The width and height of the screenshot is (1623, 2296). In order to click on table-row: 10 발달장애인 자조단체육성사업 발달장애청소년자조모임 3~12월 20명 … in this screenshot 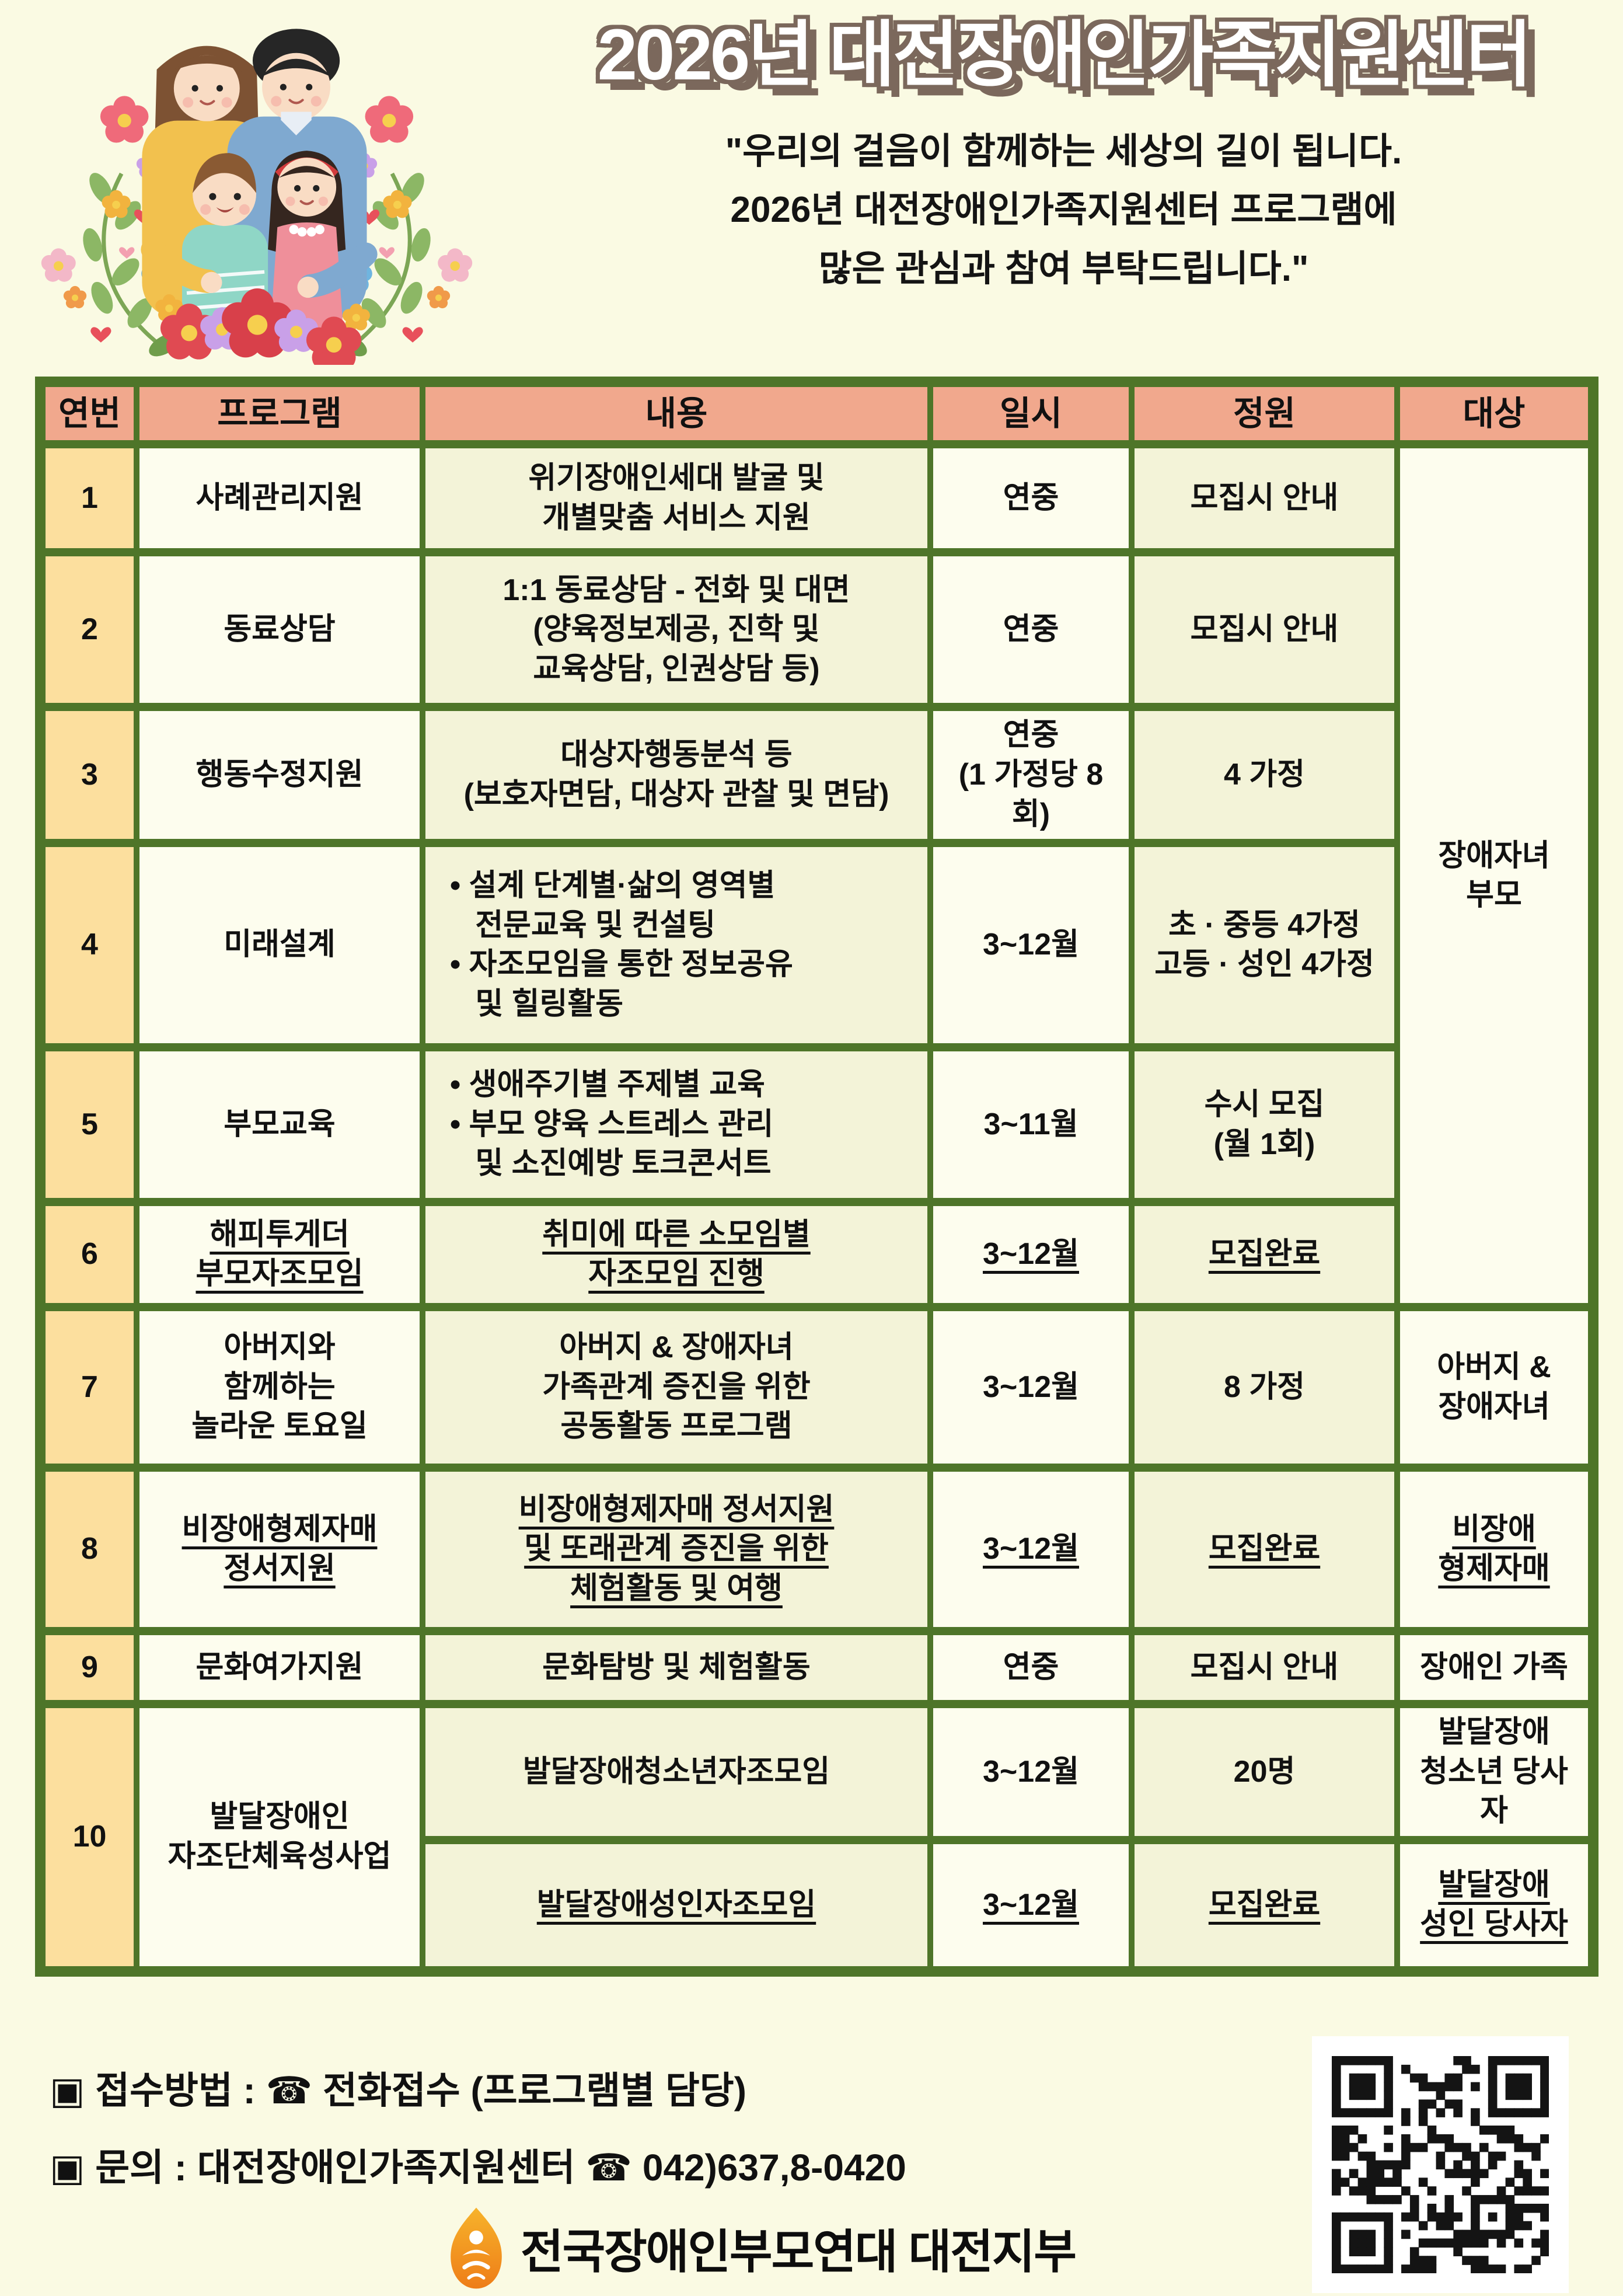, I will do `click(816, 1838)`.